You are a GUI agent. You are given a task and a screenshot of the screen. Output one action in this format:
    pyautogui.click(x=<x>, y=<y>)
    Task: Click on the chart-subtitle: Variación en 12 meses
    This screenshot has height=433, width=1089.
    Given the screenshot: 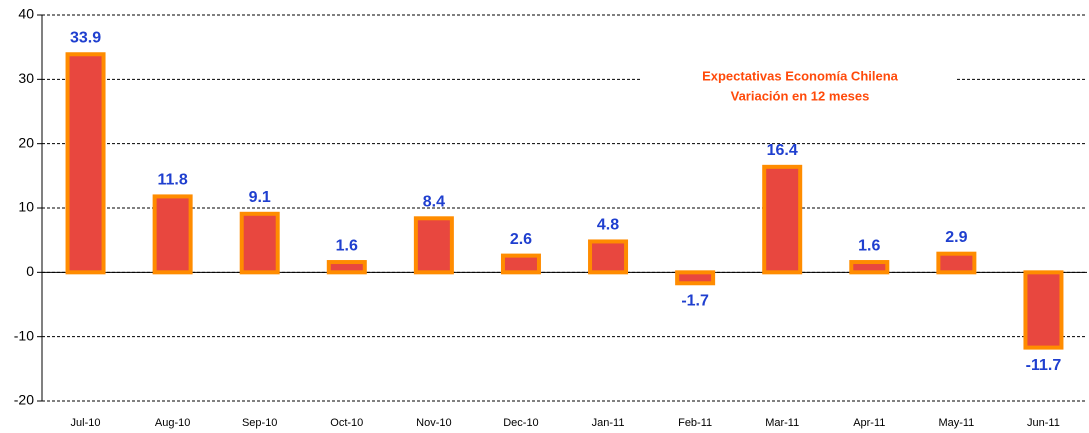 What is the action you would take?
    pyautogui.click(x=800, y=95)
    